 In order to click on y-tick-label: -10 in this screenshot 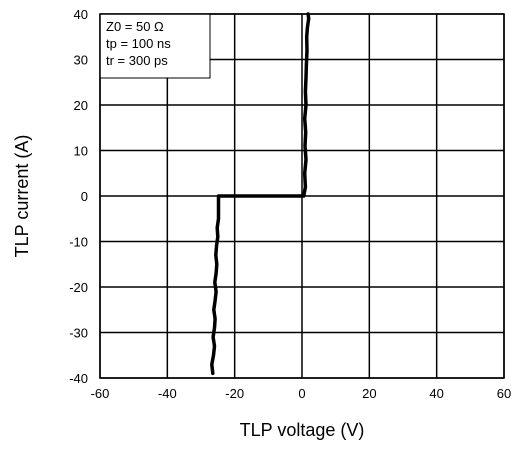, I will do `click(78, 242)`.